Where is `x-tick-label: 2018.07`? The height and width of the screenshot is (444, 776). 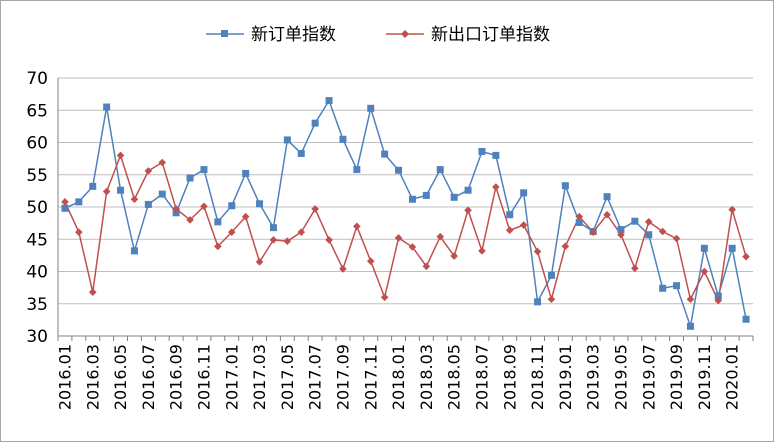
x-tick-label: 2018.07 is located at coordinates (482, 377).